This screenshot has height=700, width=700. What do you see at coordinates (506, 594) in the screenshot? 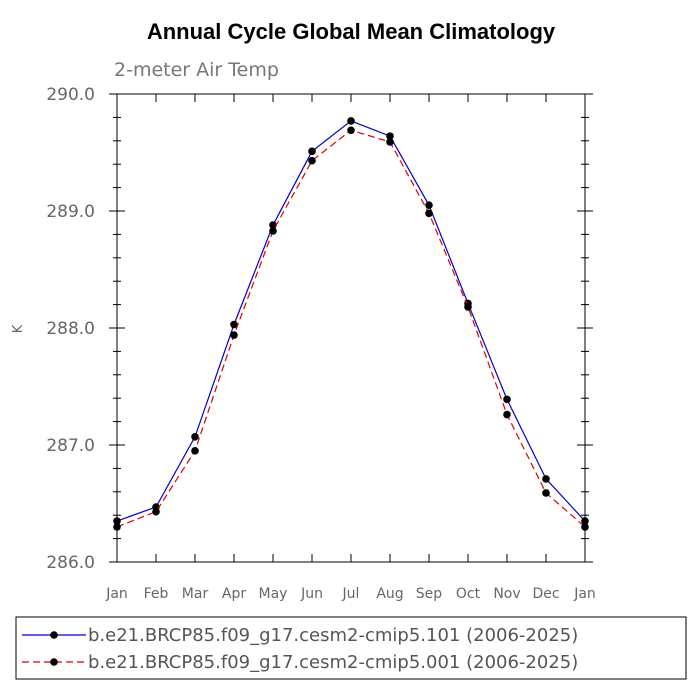
I see `x-tick-label: Nov` at bounding box center [506, 594].